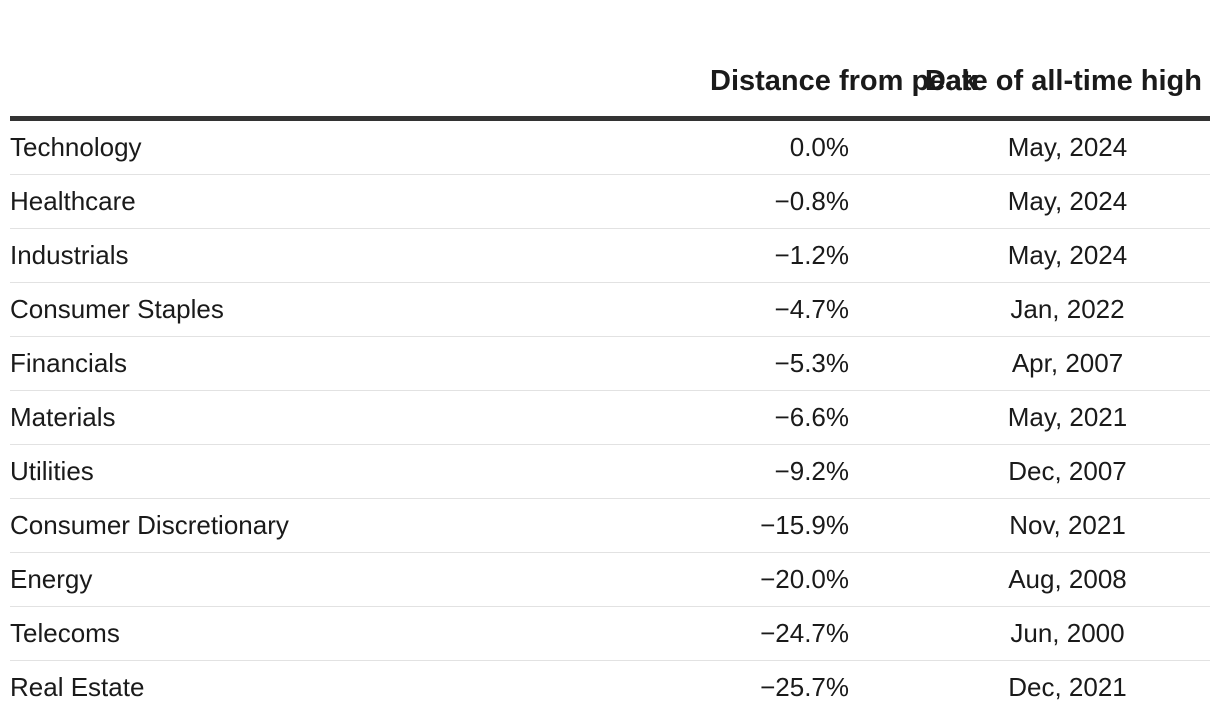 Image resolution: width=1220 pixels, height=714 pixels. I want to click on distance-from-peak-cell: −9.2%, so click(779, 472).